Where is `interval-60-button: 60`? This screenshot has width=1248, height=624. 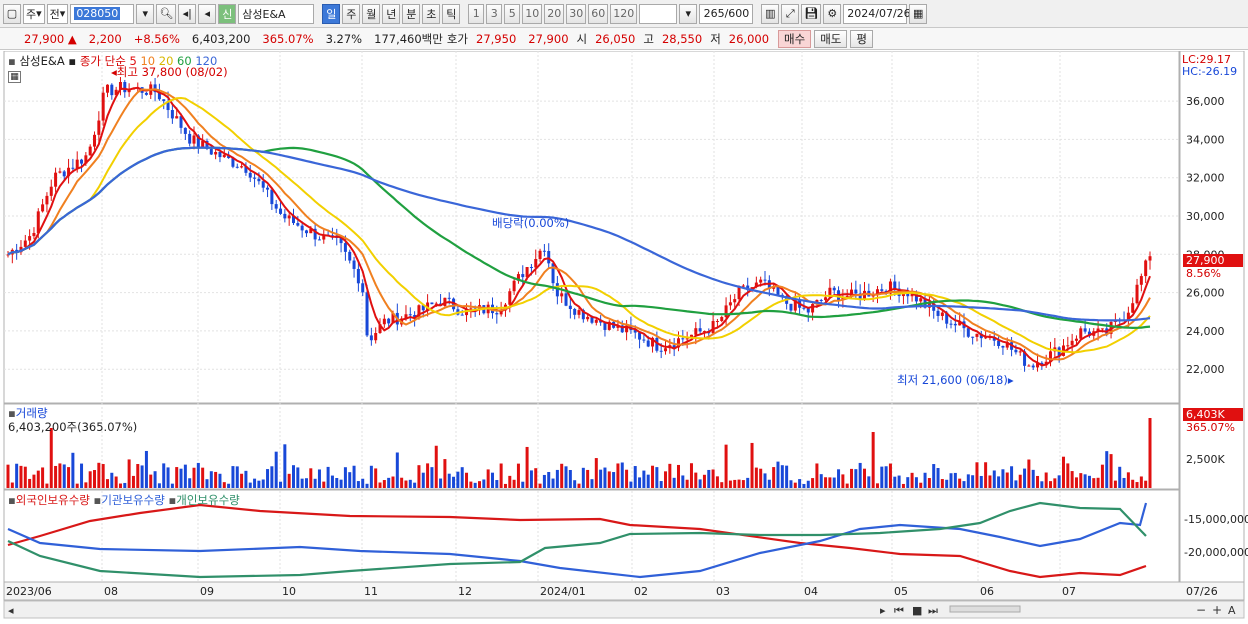
interval-60-button: 60 is located at coordinates (598, 13).